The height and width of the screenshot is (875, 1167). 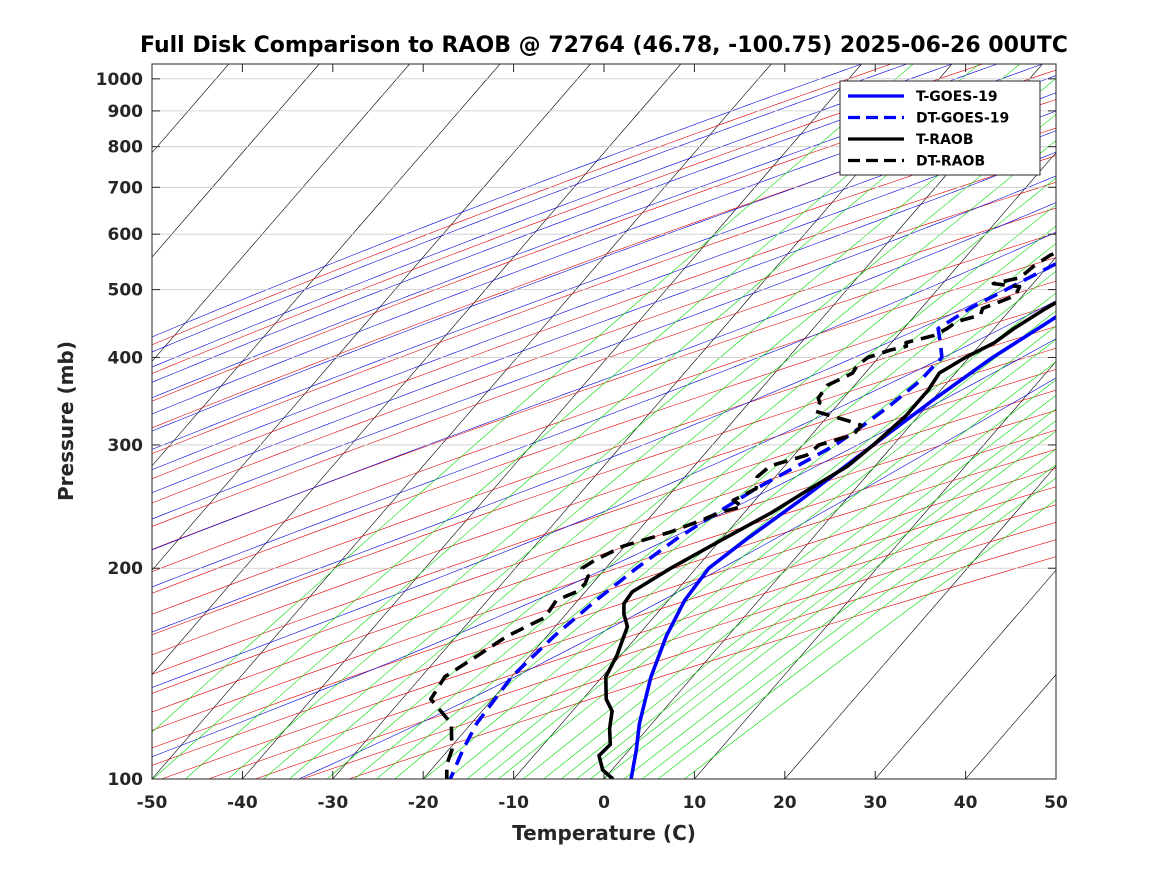 What do you see at coordinates (126, 188) in the screenshot?
I see `y-tick-label: 700` at bounding box center [126, 188].